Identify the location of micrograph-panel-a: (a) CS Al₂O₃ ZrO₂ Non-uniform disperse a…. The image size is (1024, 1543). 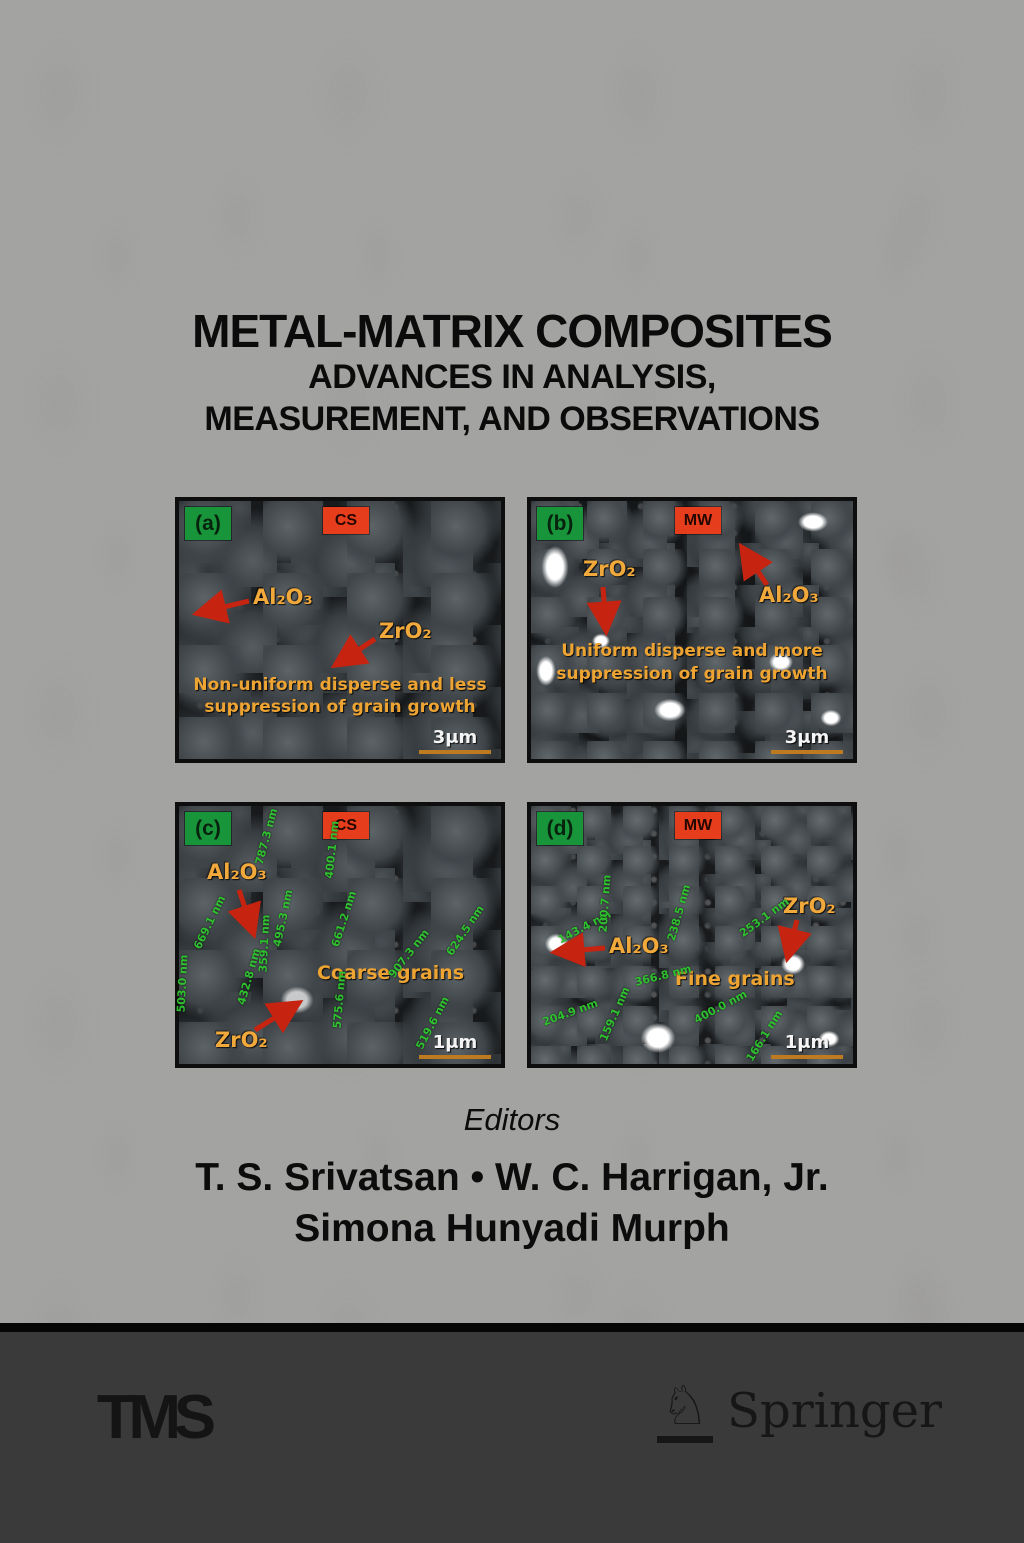
(340, 630).